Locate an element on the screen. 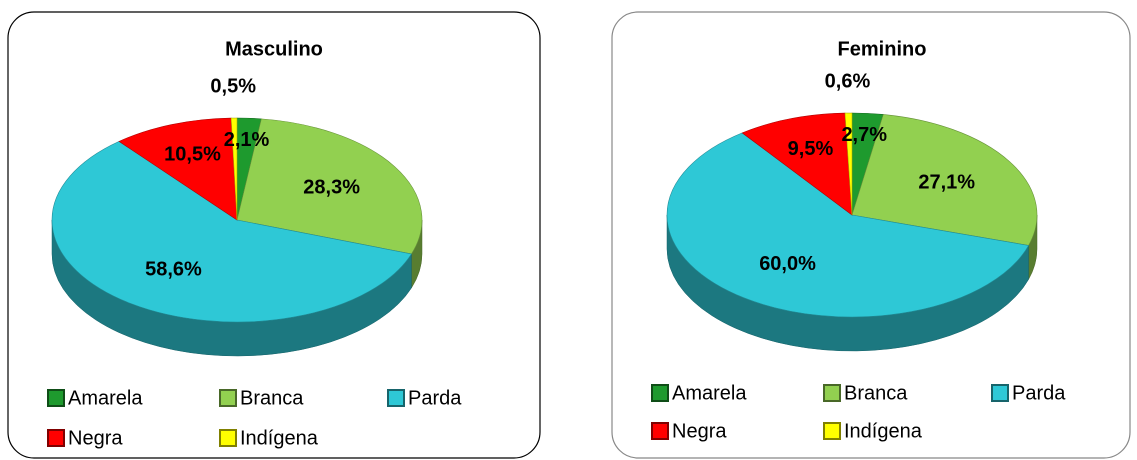 This screenshot has height=460, width=1137. data-label: 0,6% is located at coordinates (848, 82).